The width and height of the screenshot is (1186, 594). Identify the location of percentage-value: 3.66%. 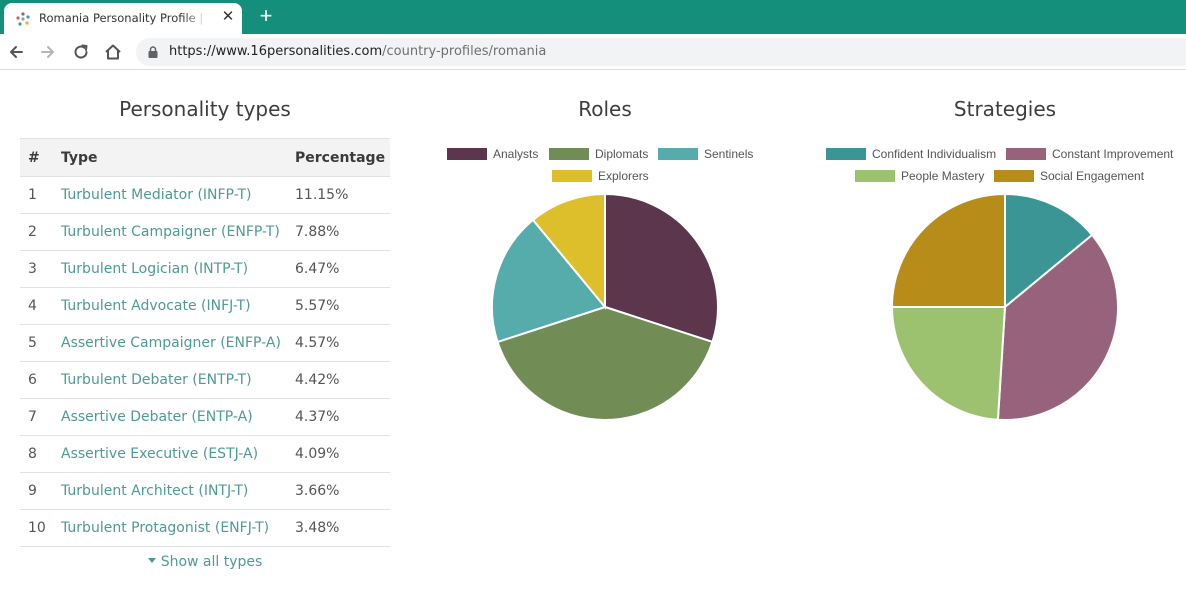
(338, 491).